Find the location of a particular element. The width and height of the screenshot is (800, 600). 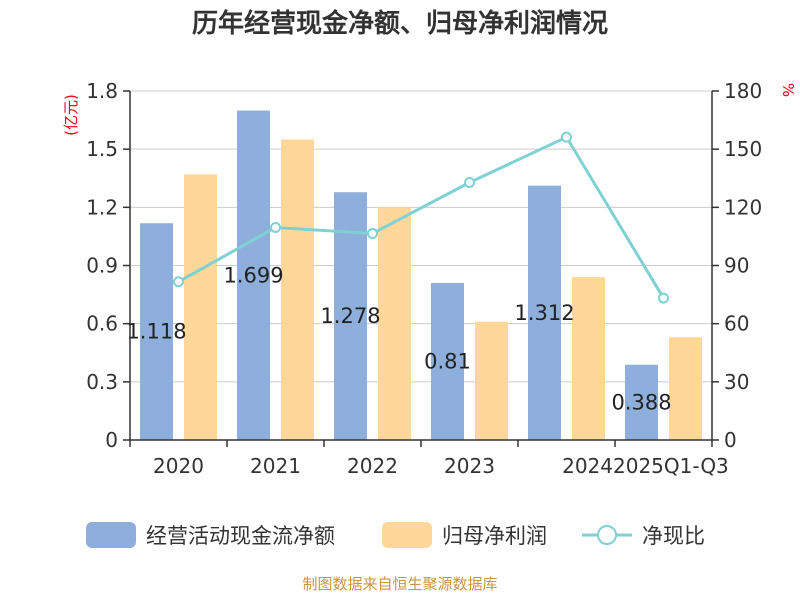

legend-swatch-net-profit is located at coordinates (407, 535).